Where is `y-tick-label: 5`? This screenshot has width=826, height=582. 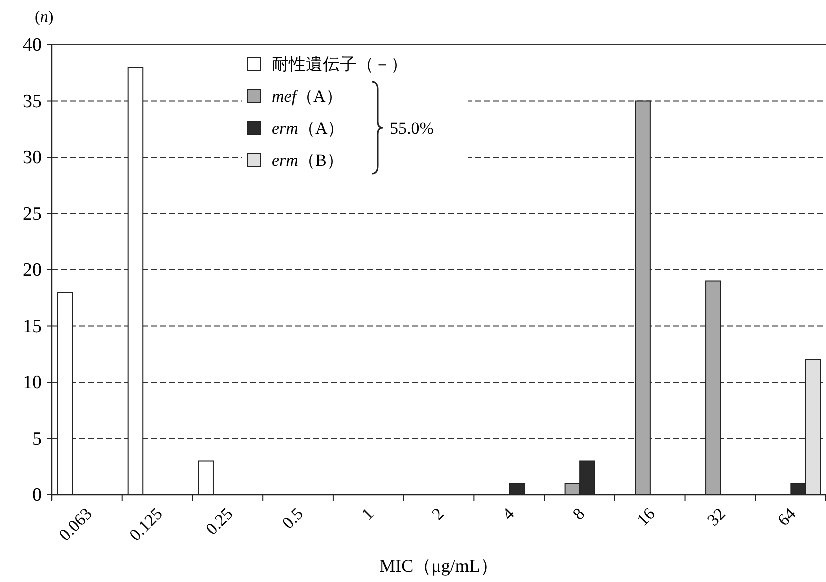
y-tick-label: 5 is located at coordinates (37, 439).